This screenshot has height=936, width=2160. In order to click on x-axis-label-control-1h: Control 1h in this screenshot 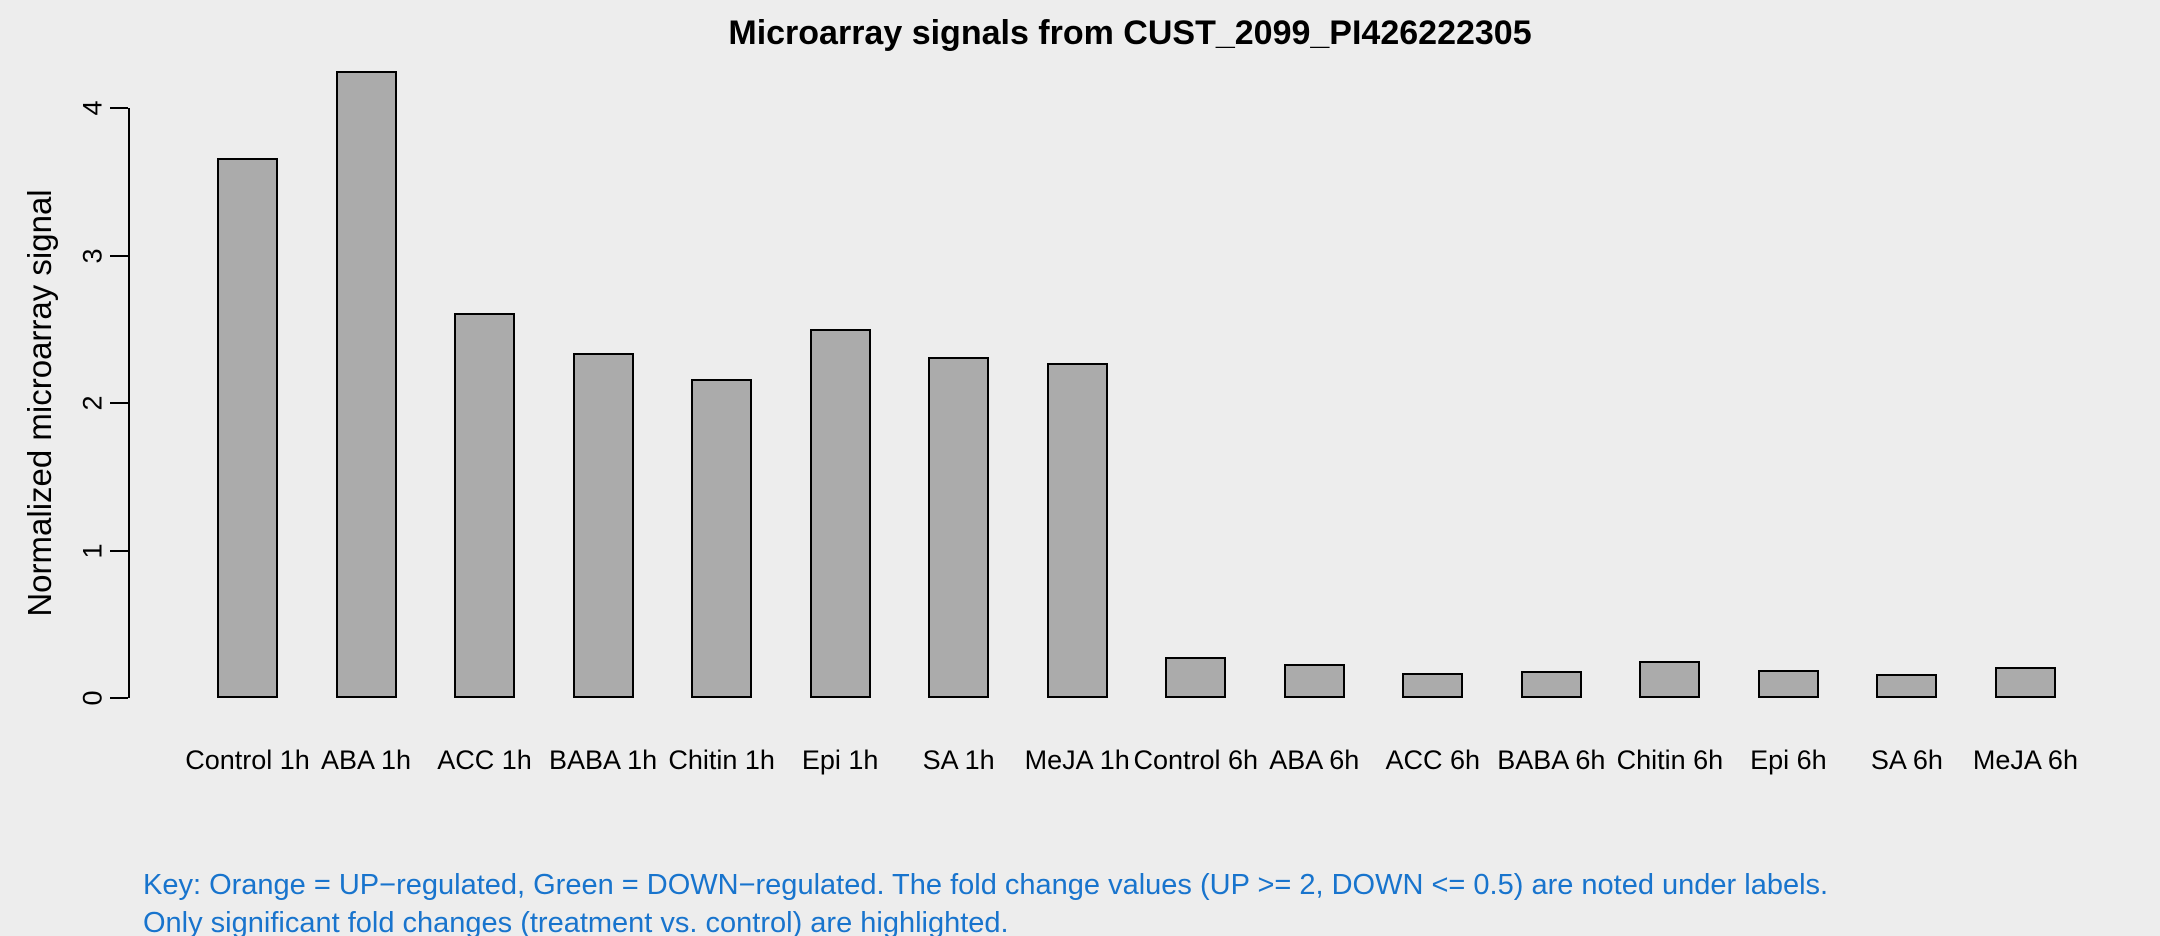, I will do `click(247, 760)`.